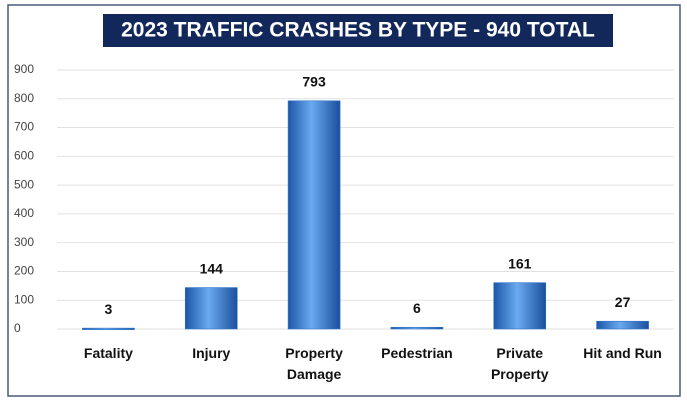 The width and height of the screenshot is (687, 402). What do you see at coordinates (24, 69) in the screenshot?
I see `y-tick-label: 900` at bounding box center [24, 69].